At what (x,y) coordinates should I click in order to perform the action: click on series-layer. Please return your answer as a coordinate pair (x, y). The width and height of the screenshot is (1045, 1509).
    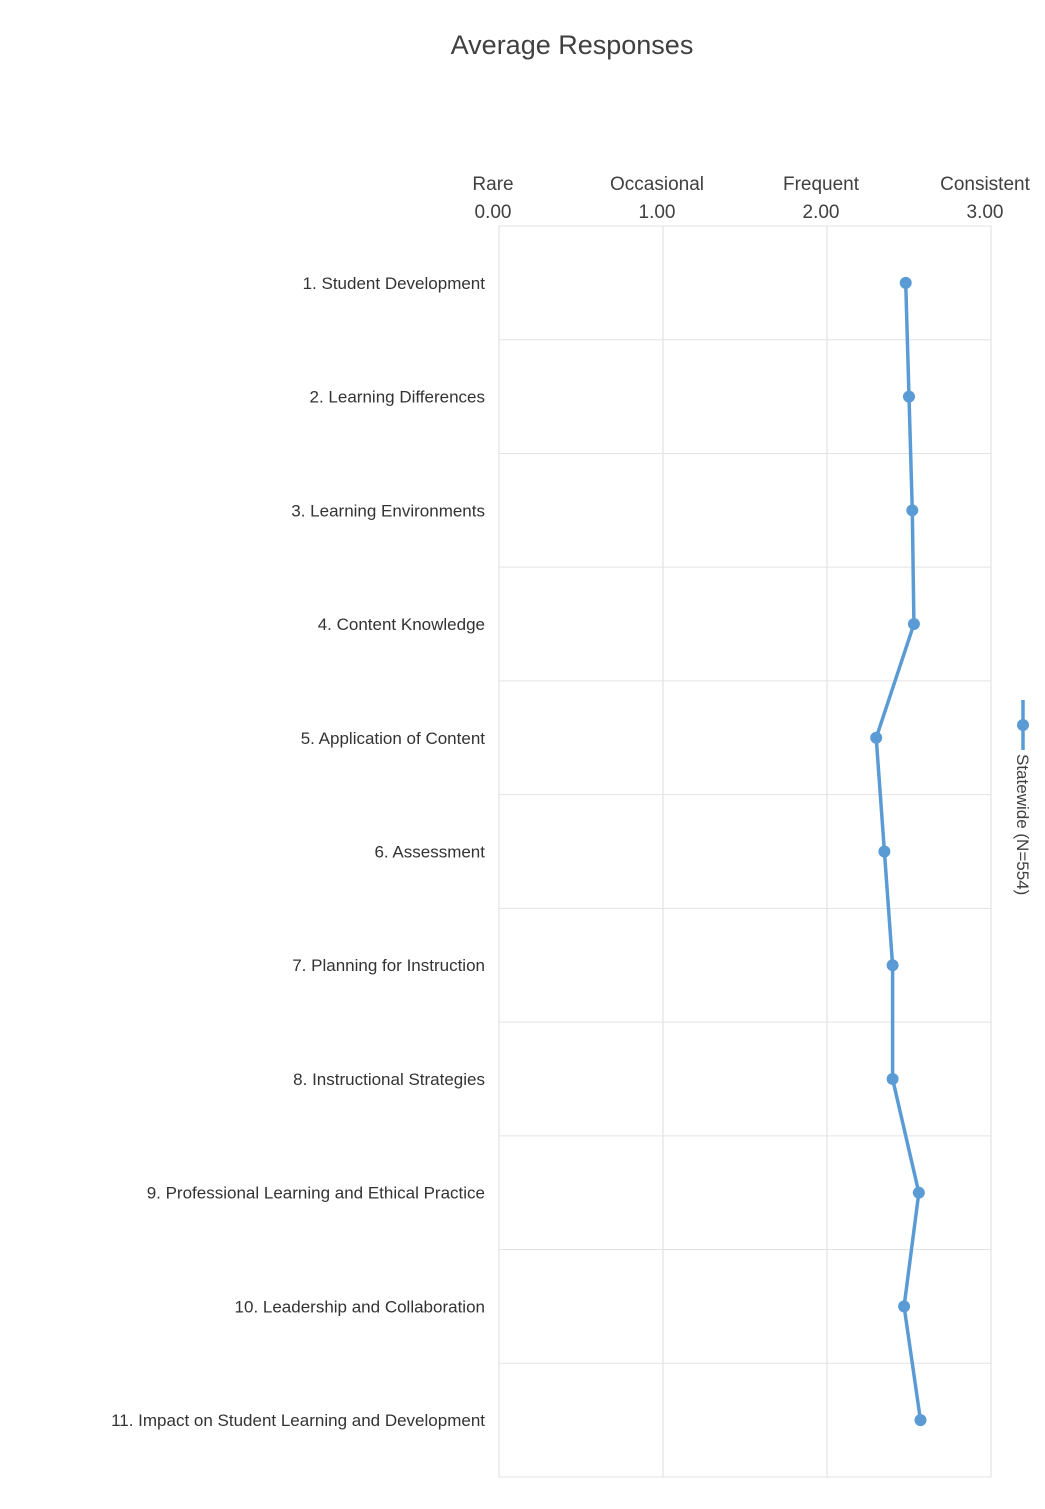
    Looking at the image, I should click on (898, 851).